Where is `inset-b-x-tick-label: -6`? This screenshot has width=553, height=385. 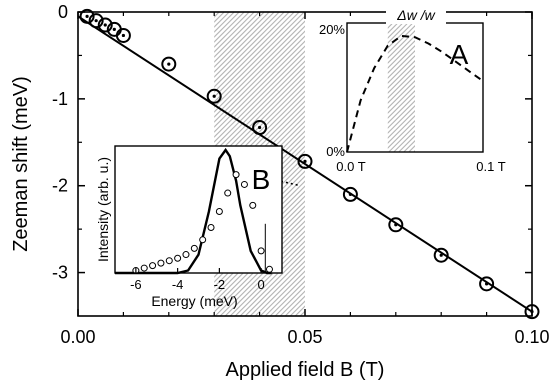 inset-b-x-tick-label: -6 is located at coordinates (136, 284).